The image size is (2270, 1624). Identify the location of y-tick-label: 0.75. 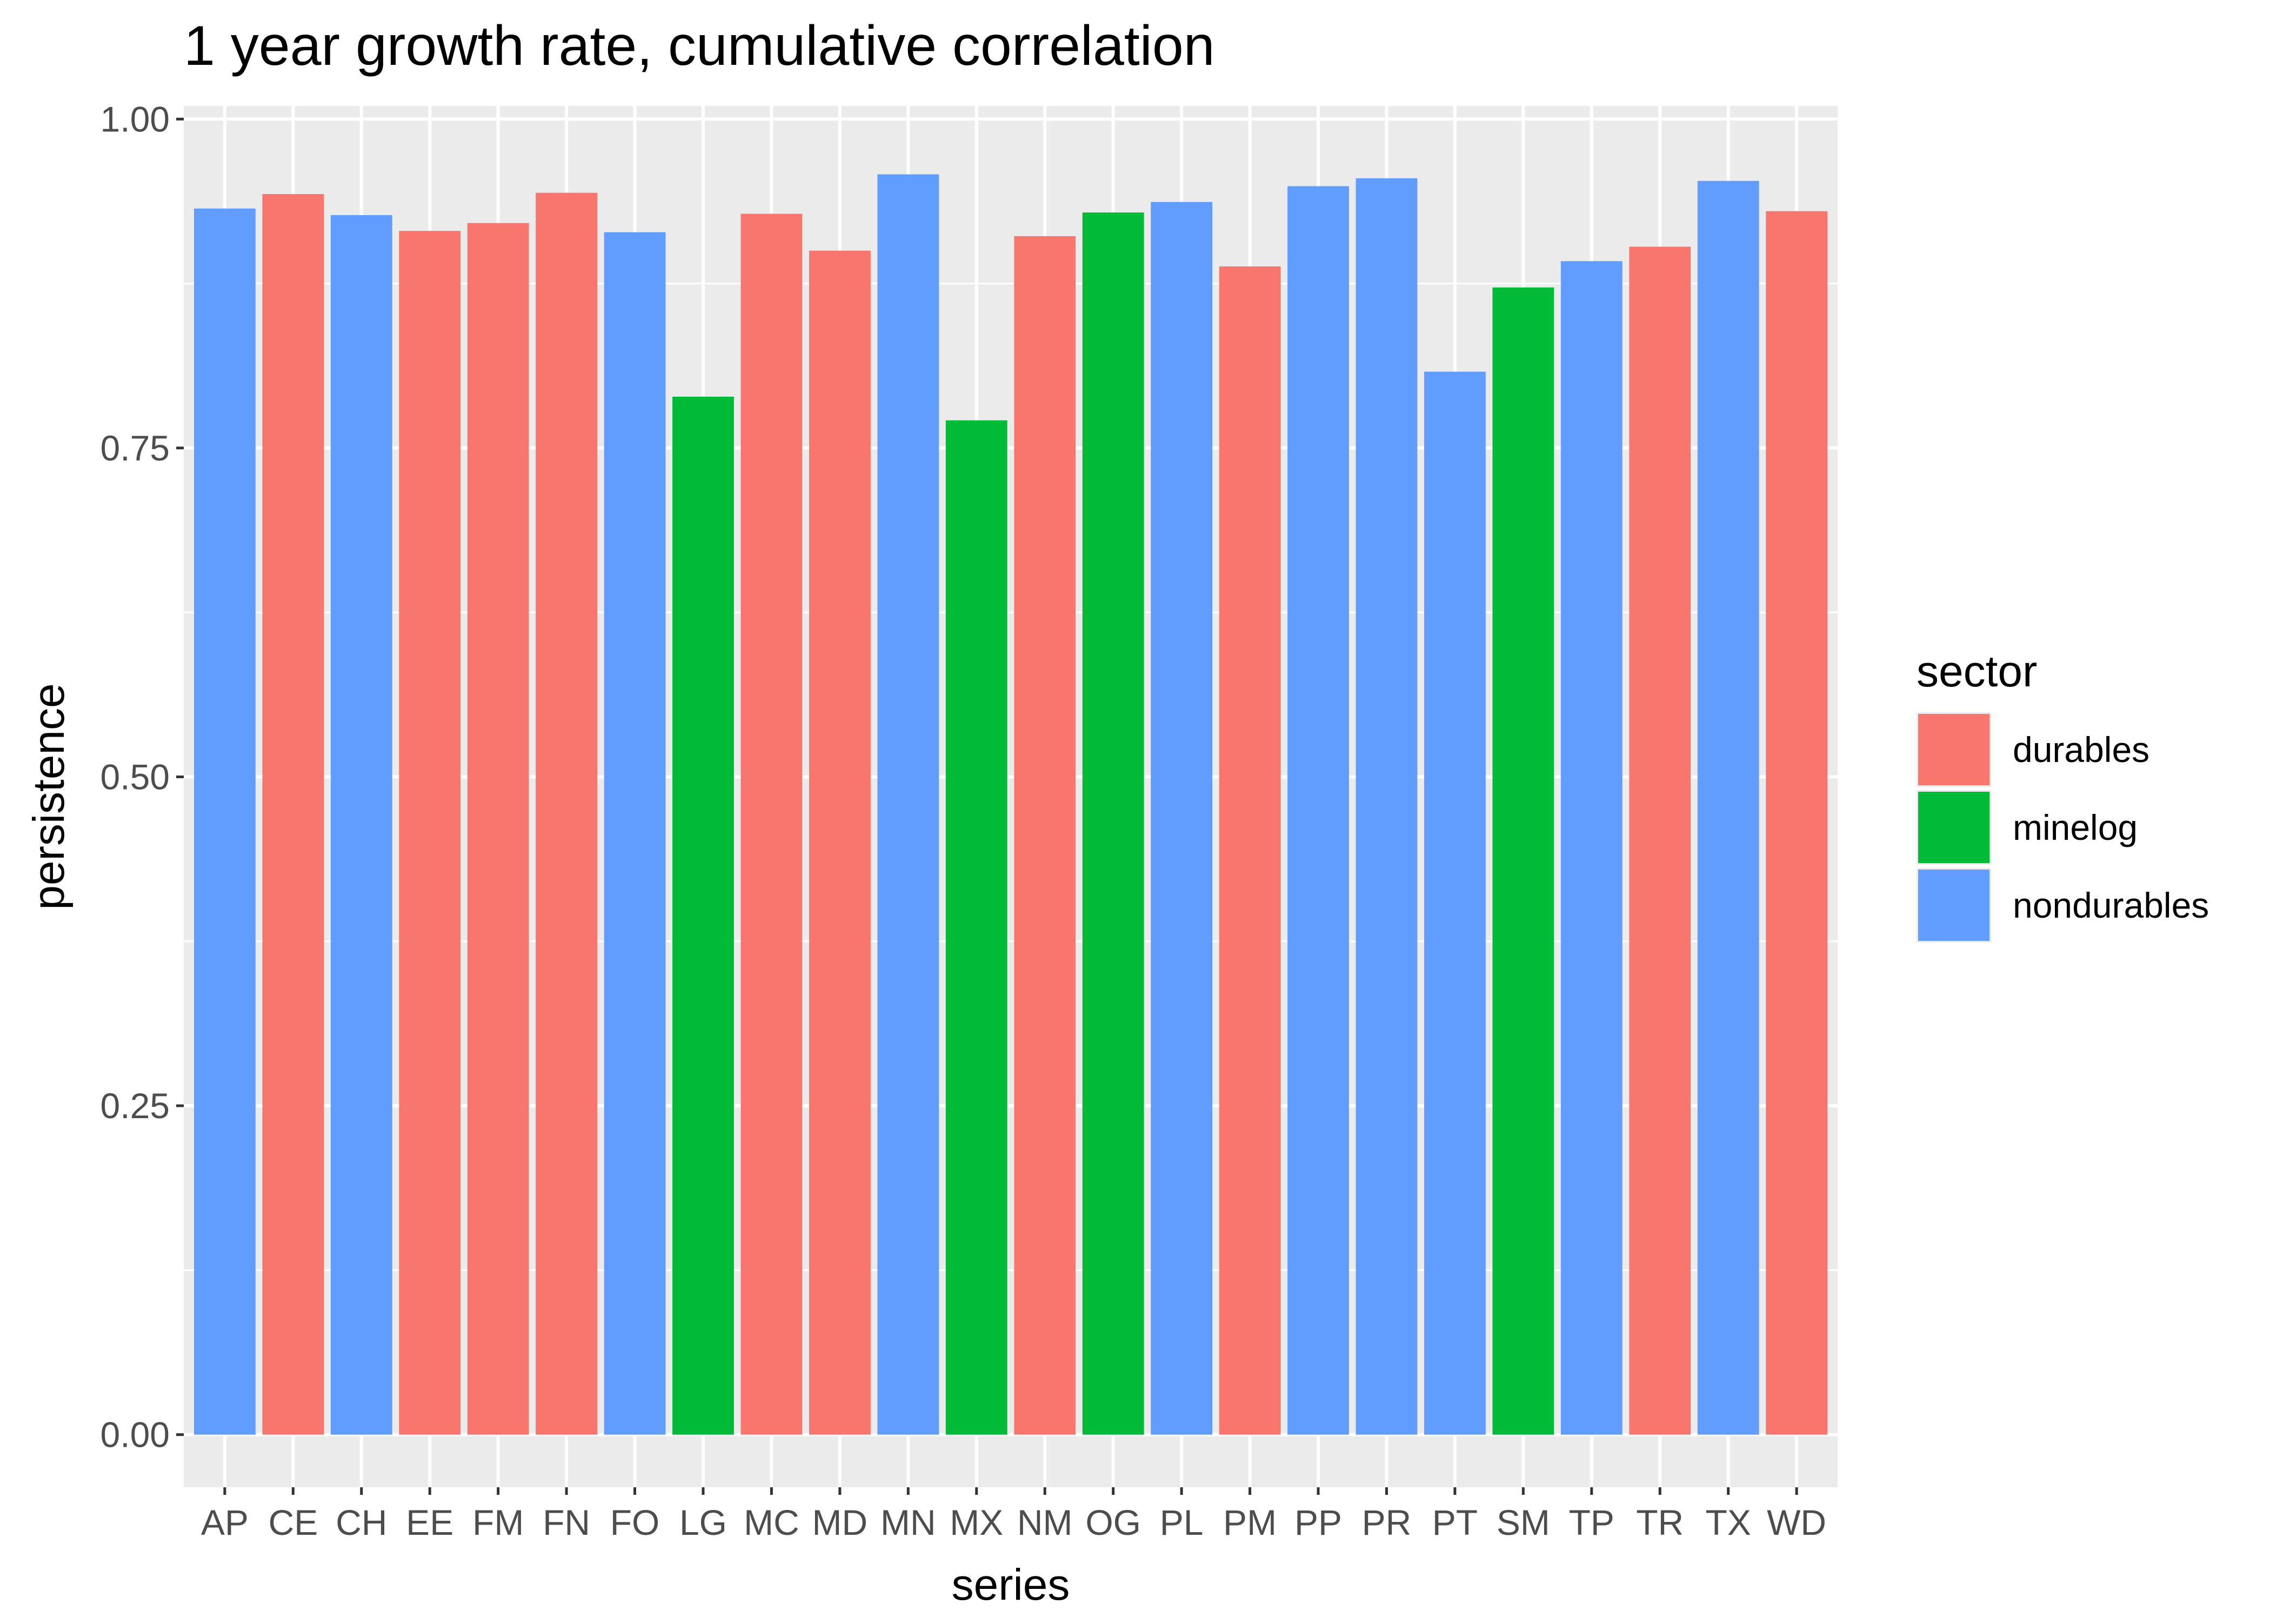
(135, 448).